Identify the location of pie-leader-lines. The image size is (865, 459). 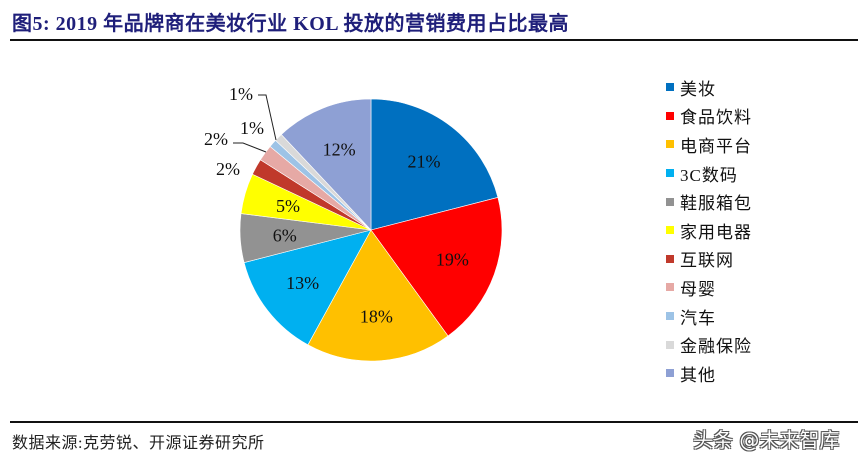
(255, 123).